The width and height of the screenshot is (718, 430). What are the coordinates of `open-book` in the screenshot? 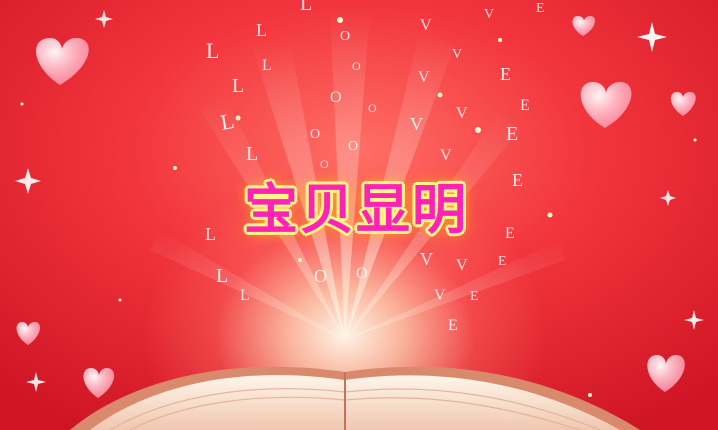 It's located at (355, 398).